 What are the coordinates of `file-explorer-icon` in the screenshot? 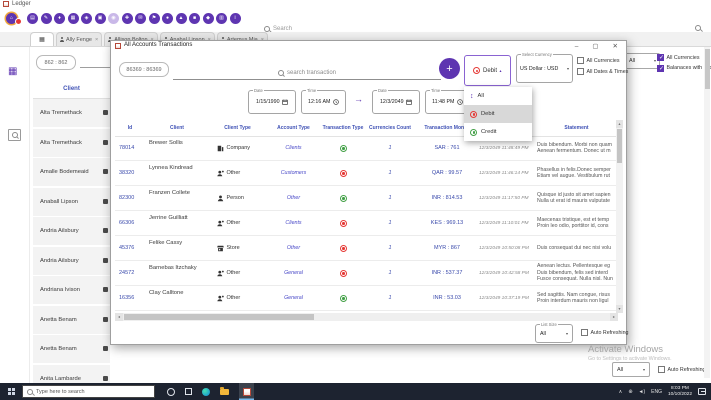 It's located at (224, 391).